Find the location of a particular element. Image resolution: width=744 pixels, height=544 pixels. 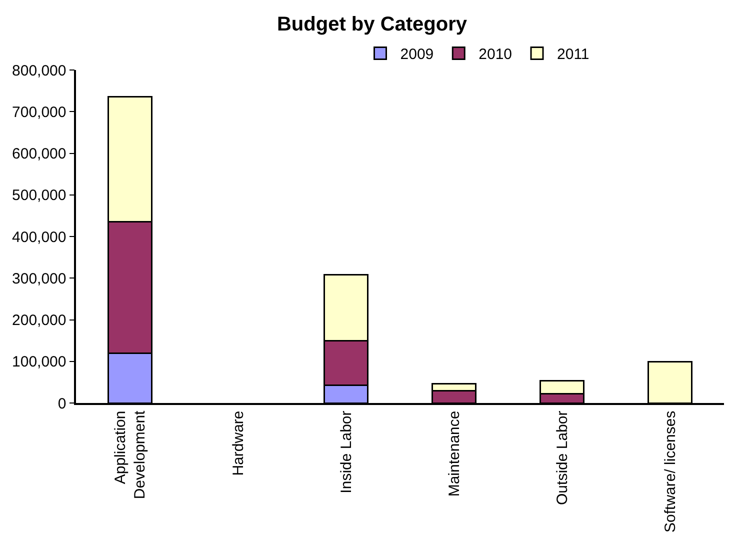

x-tick-label: Maintenance is located at coordinates (454, 453).